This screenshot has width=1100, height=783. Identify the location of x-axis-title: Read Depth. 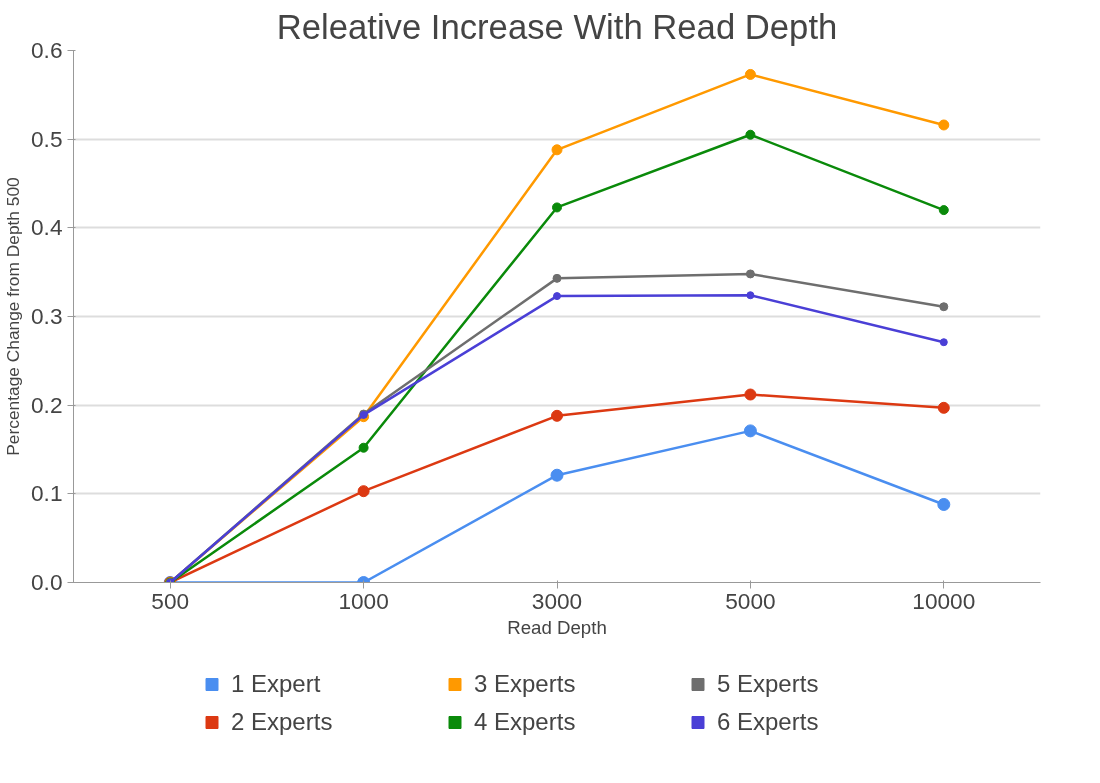
(557, 627).